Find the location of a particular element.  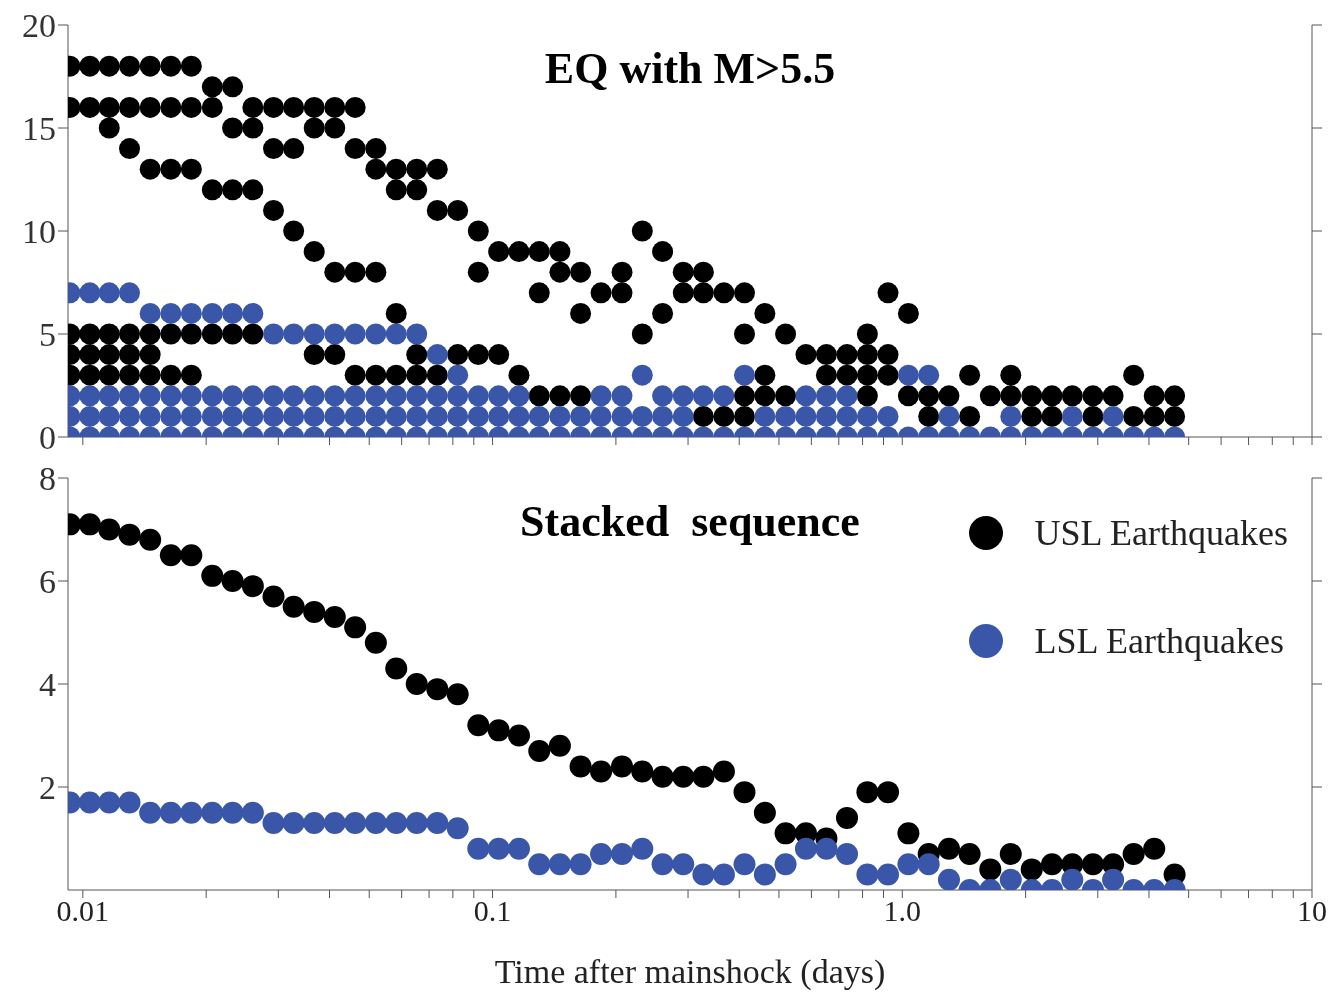

y-tick-label: 15 is located at coordinates (39, 129).